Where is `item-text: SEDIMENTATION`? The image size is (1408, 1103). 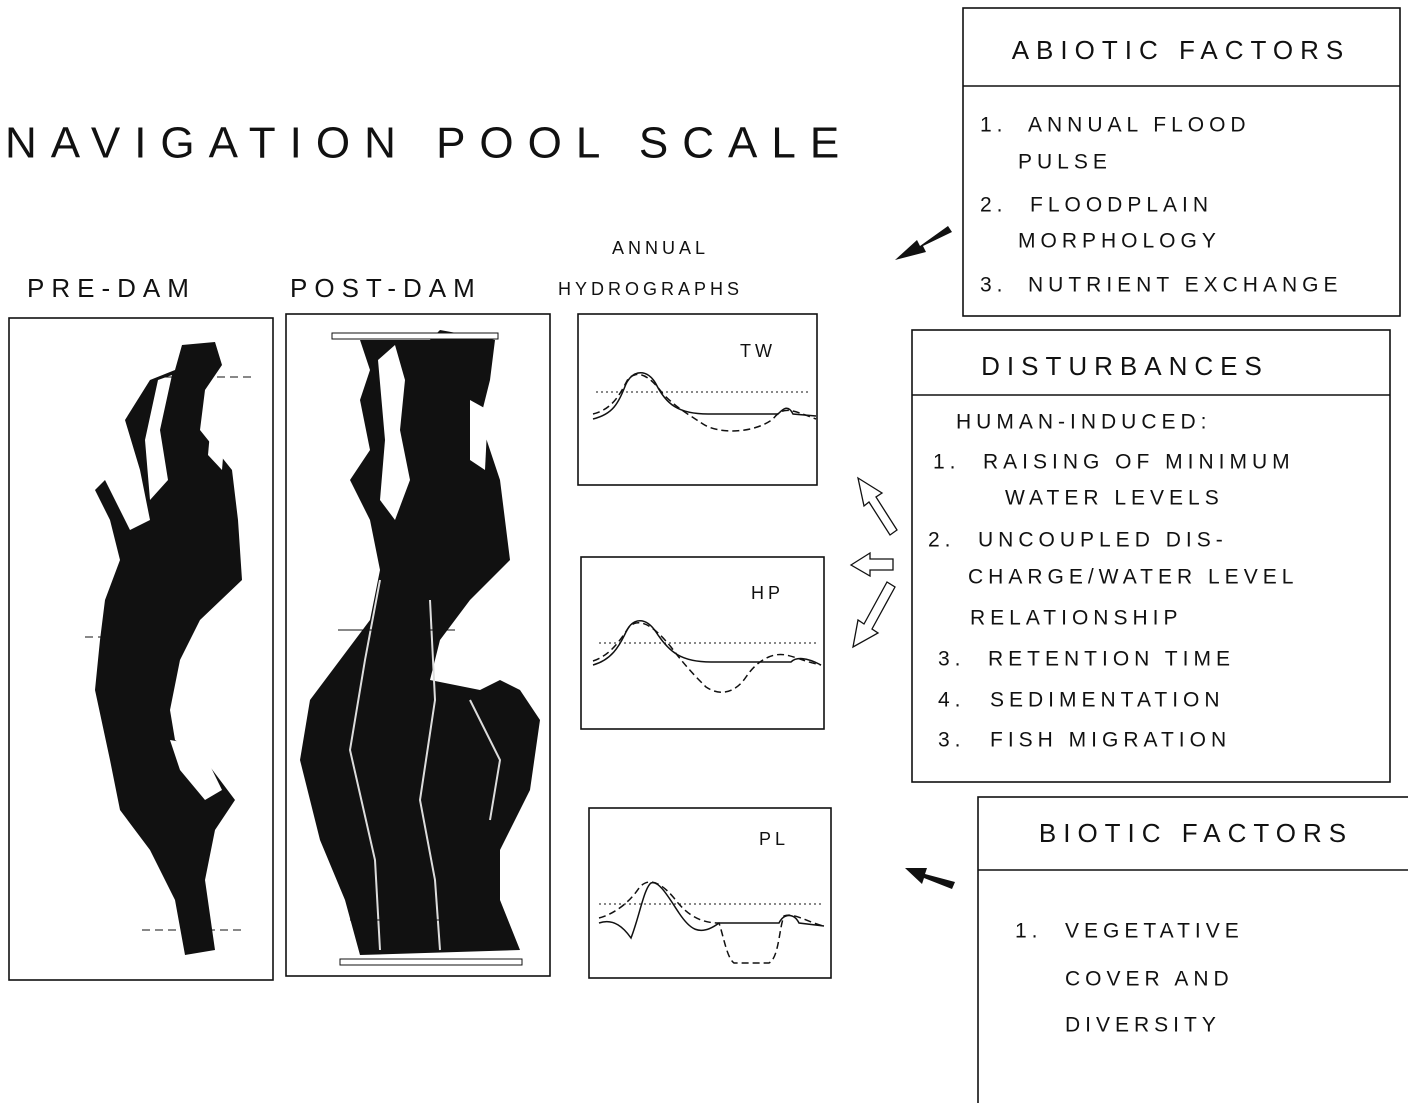
item-text: SEDIMENTATION is located at coordinates (1107, 700).